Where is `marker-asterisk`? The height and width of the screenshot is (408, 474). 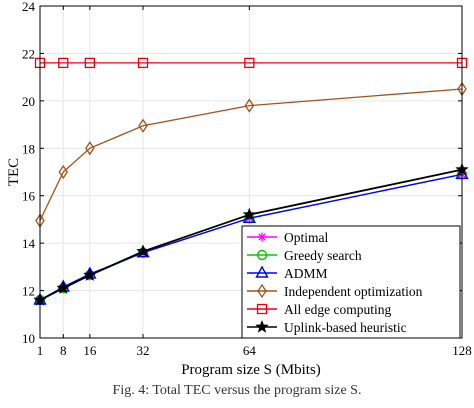 marker-asterisk is located at coordinates (262, 237).